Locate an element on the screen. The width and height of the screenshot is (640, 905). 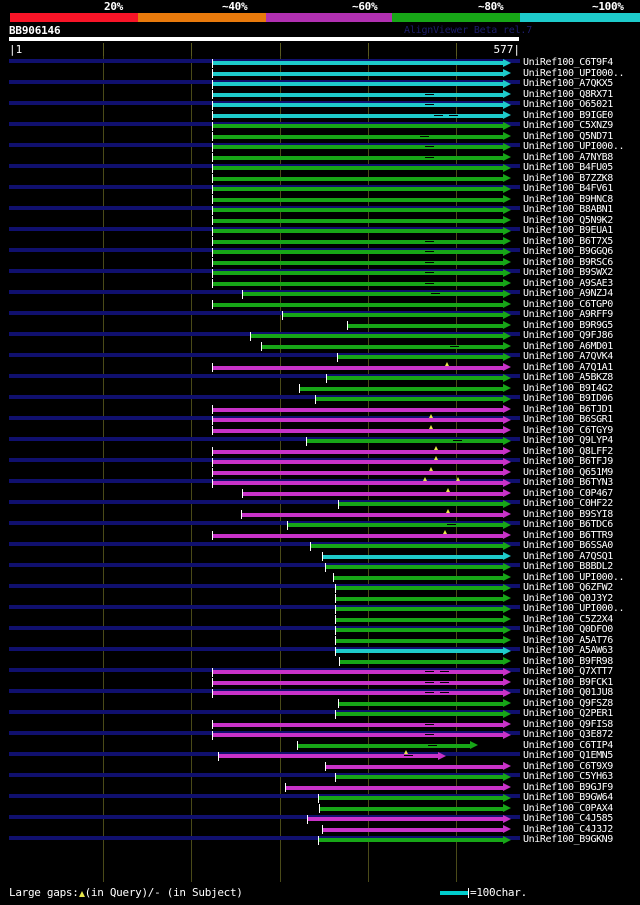
hit-id-label: UniRef100_Q651M9 is located at coordinates (568, 472).